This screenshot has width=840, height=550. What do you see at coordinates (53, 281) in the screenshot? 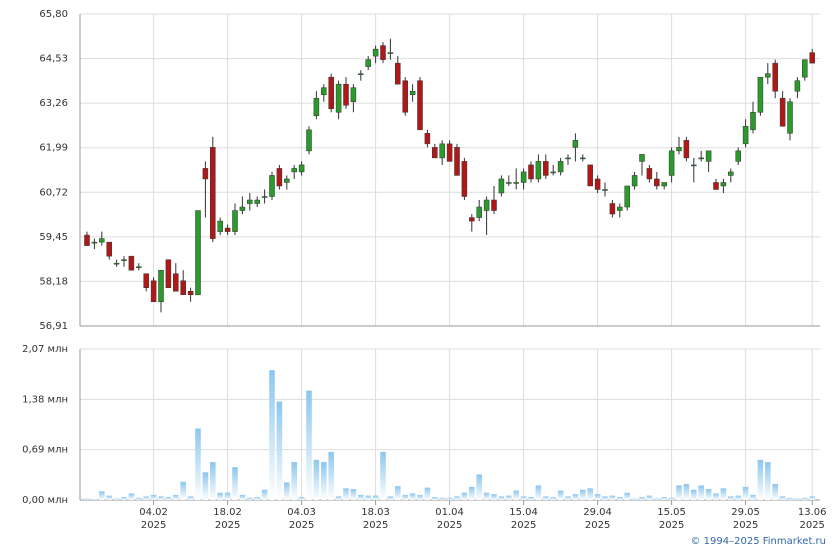
I see `y-tick-label: 58,18` at bounding box center [53, 281].